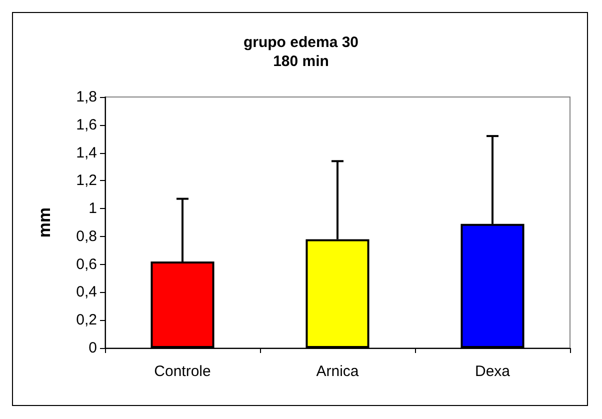  Describe the element at coordinates (182, 371) in the screenshot. I see `x-tick-label: Controle` at that location.